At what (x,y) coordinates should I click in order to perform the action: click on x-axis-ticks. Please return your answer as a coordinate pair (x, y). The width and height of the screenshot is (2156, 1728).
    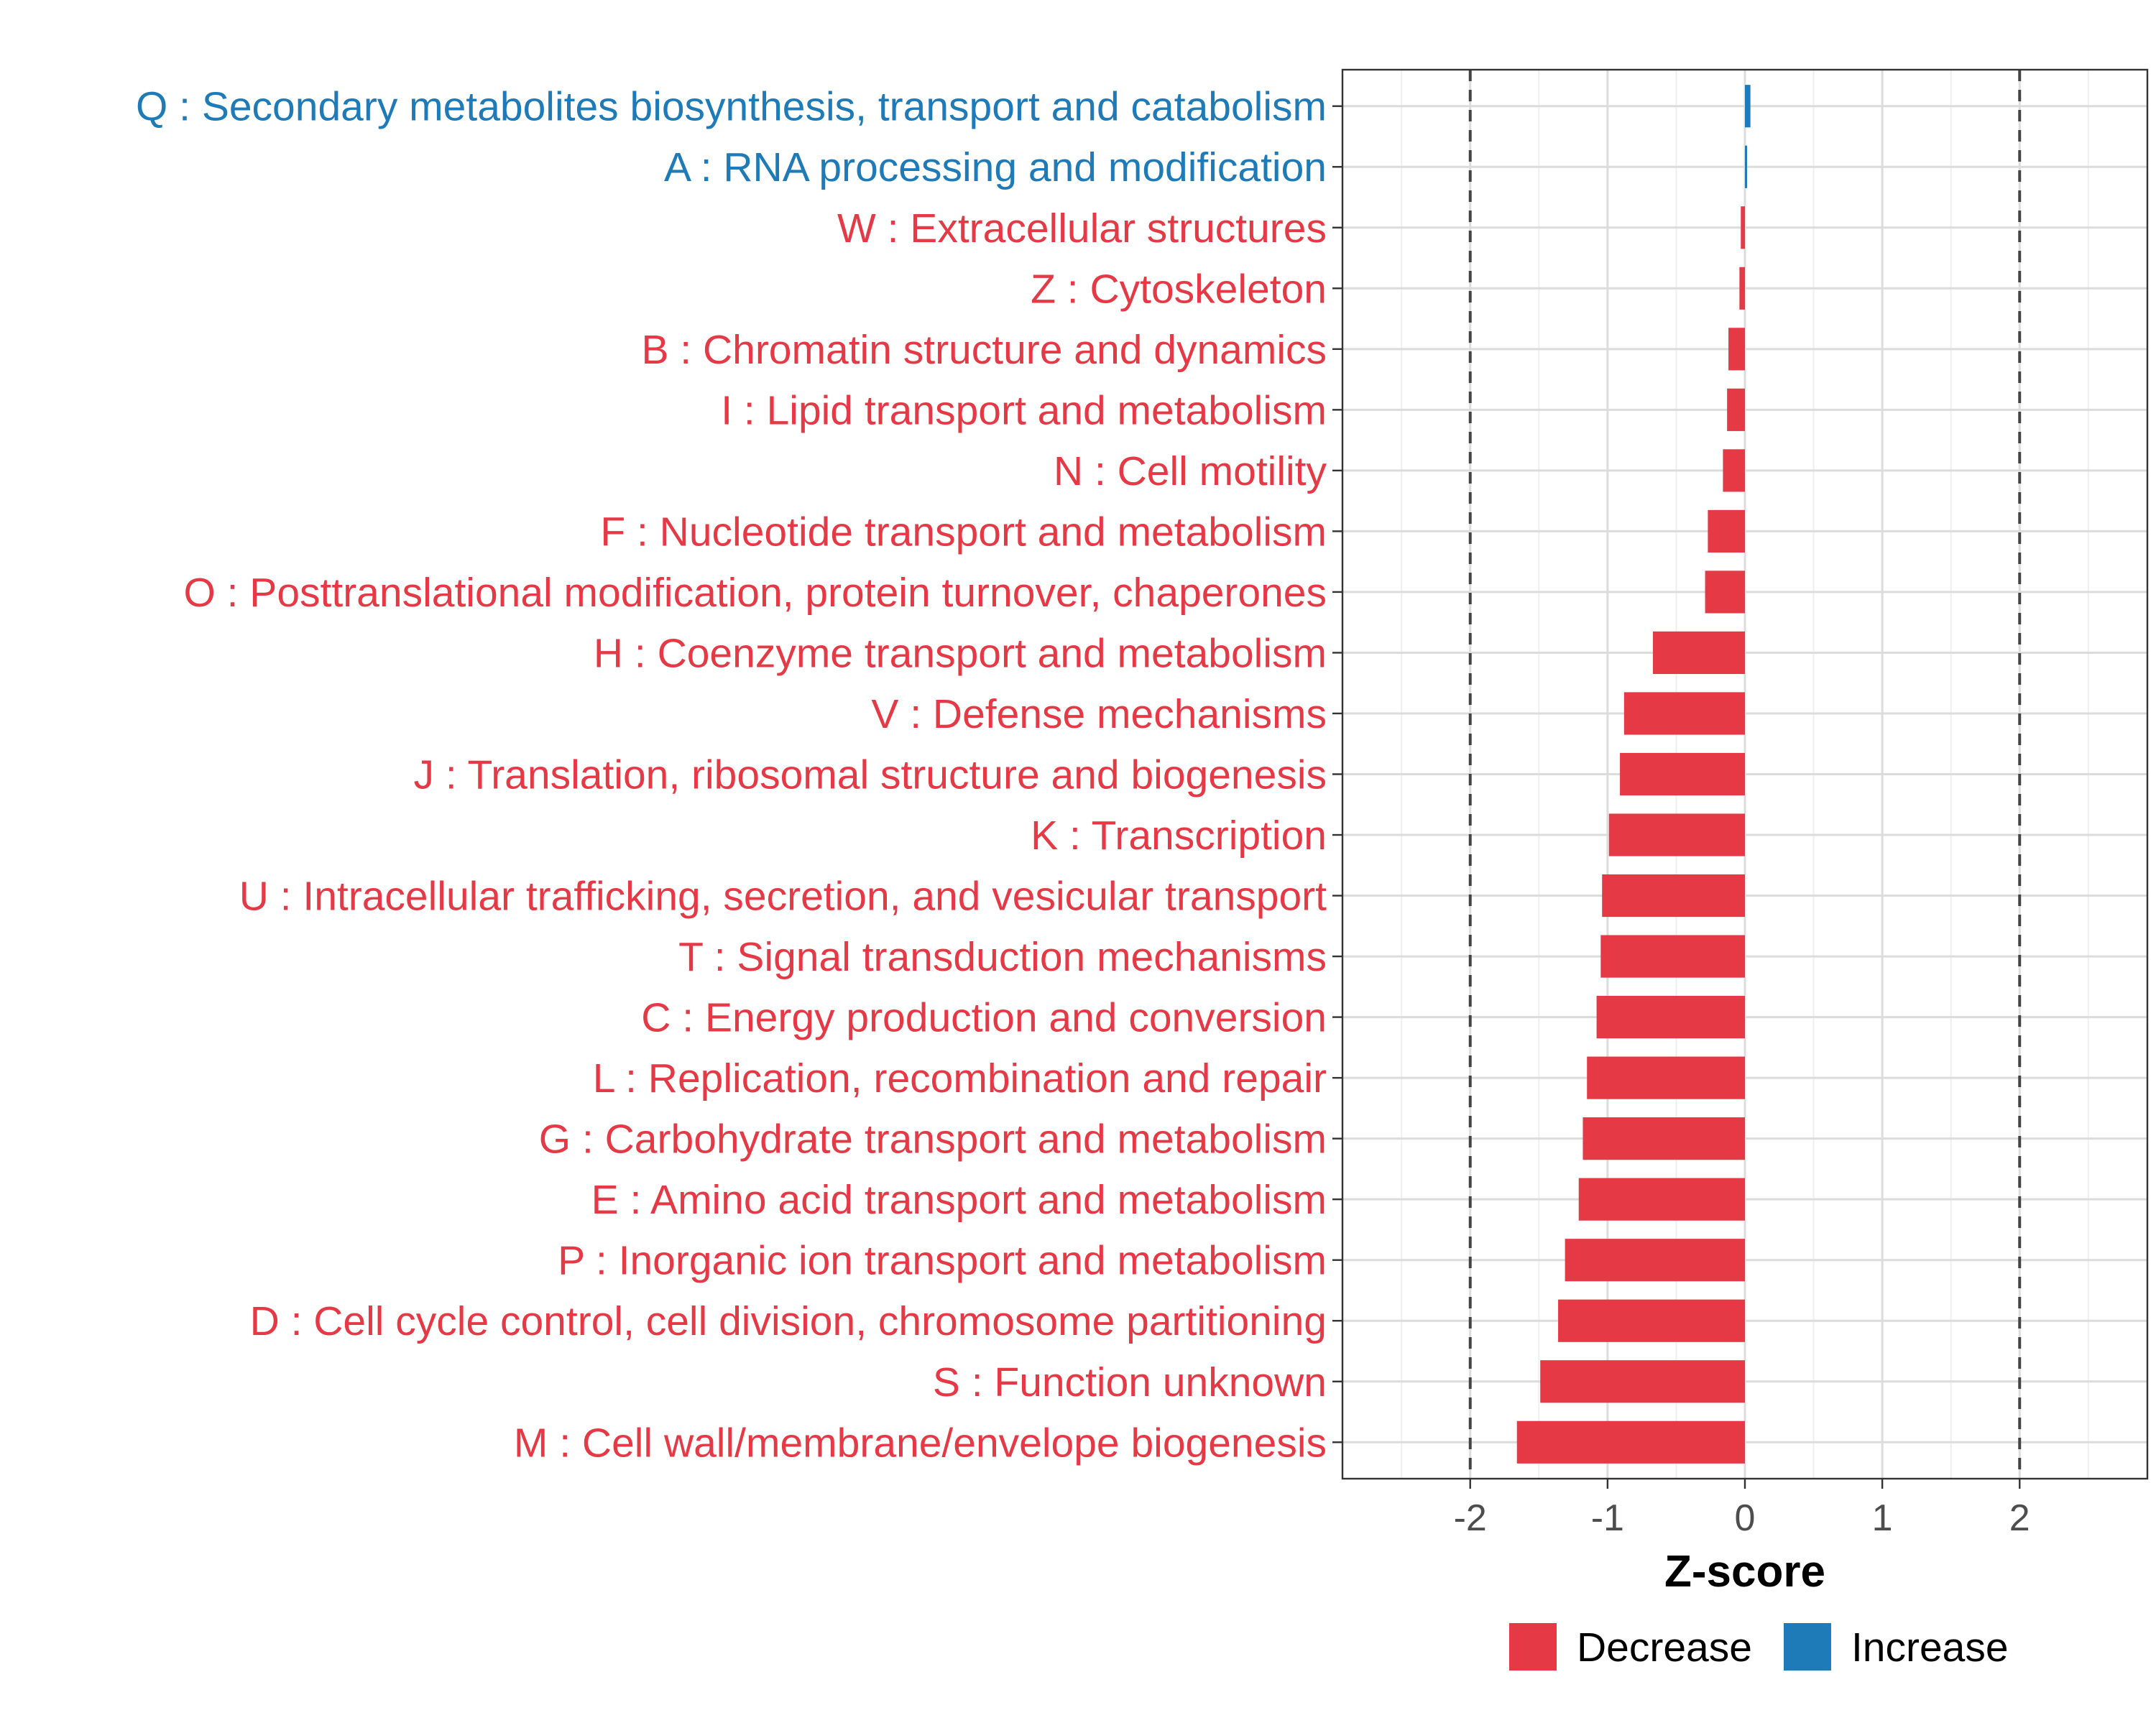
    Looking at the image, I should click on (1745, 1484).